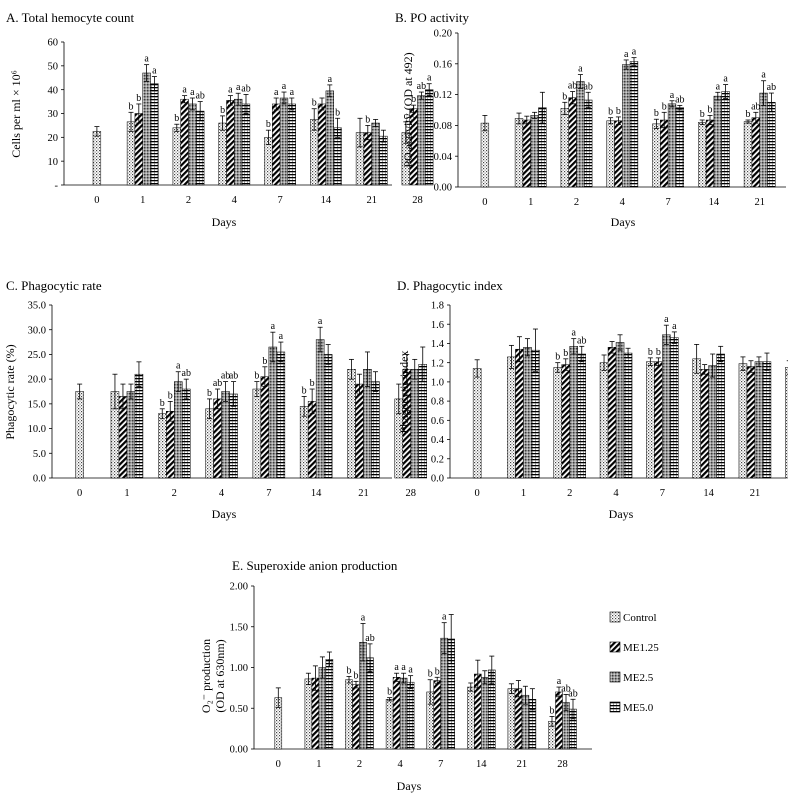  What do you see at coordinates (406, 116) in the screenshot?
I see `significance-label: c` at bounding box center [406, 116].